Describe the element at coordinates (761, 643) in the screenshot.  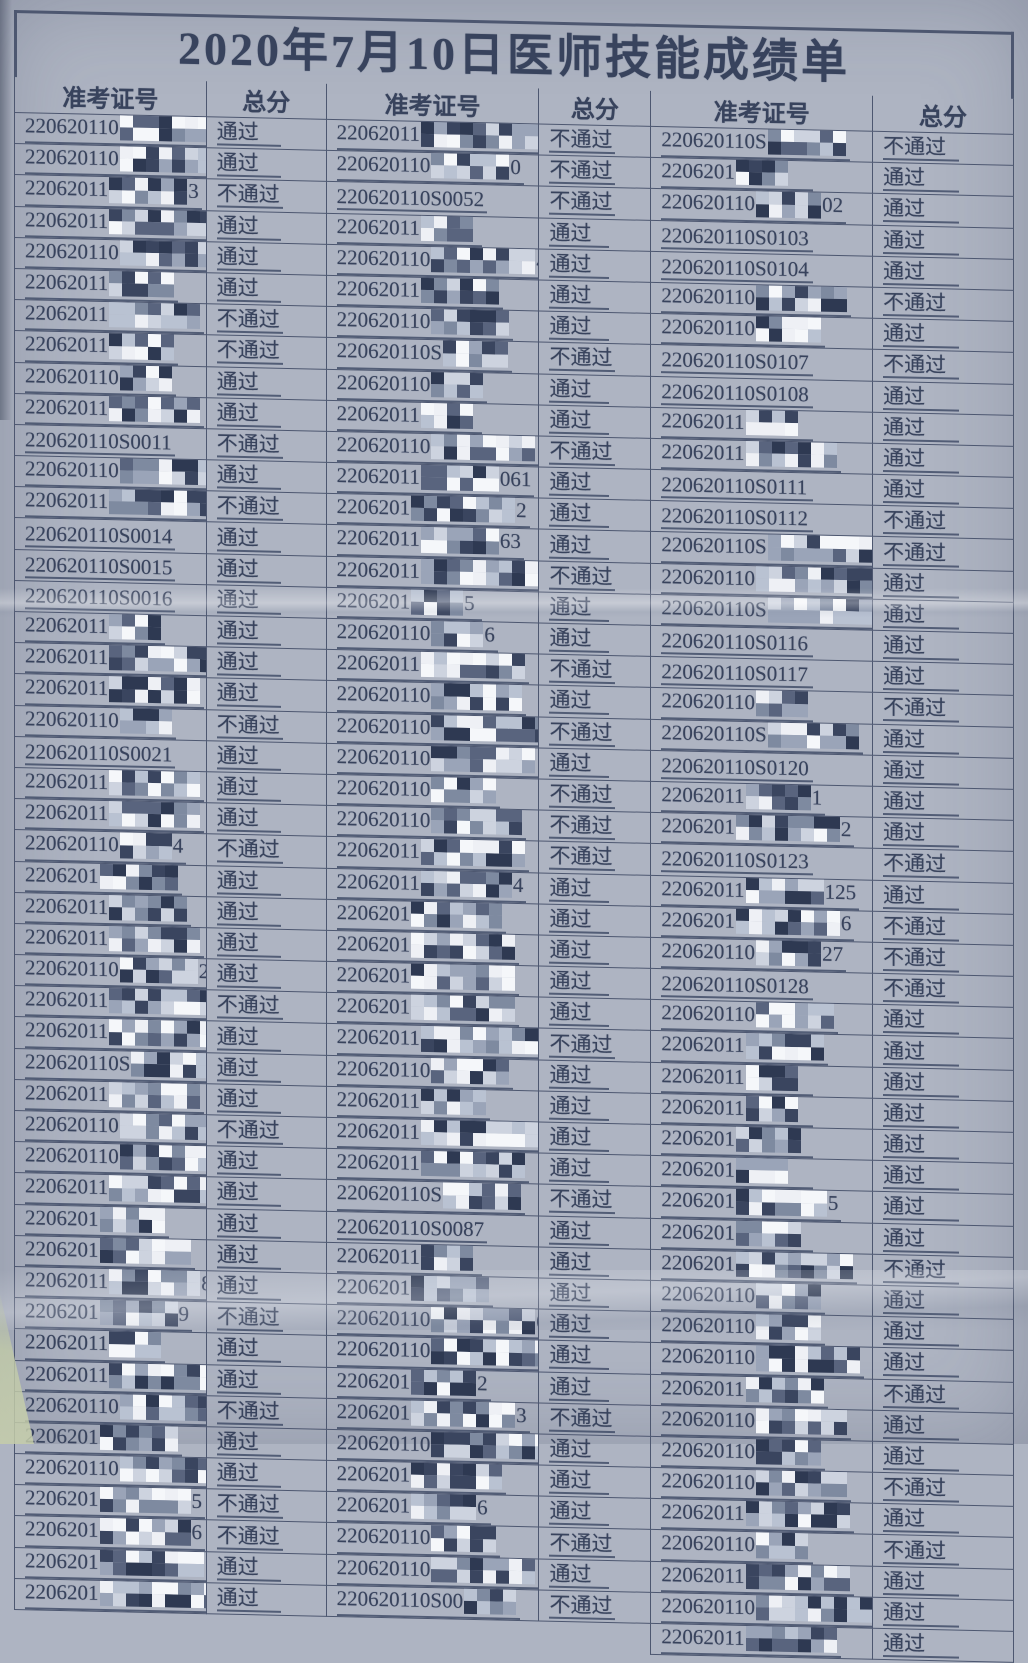
I see `candidate-id-cell: 220620110S0116` at that location.